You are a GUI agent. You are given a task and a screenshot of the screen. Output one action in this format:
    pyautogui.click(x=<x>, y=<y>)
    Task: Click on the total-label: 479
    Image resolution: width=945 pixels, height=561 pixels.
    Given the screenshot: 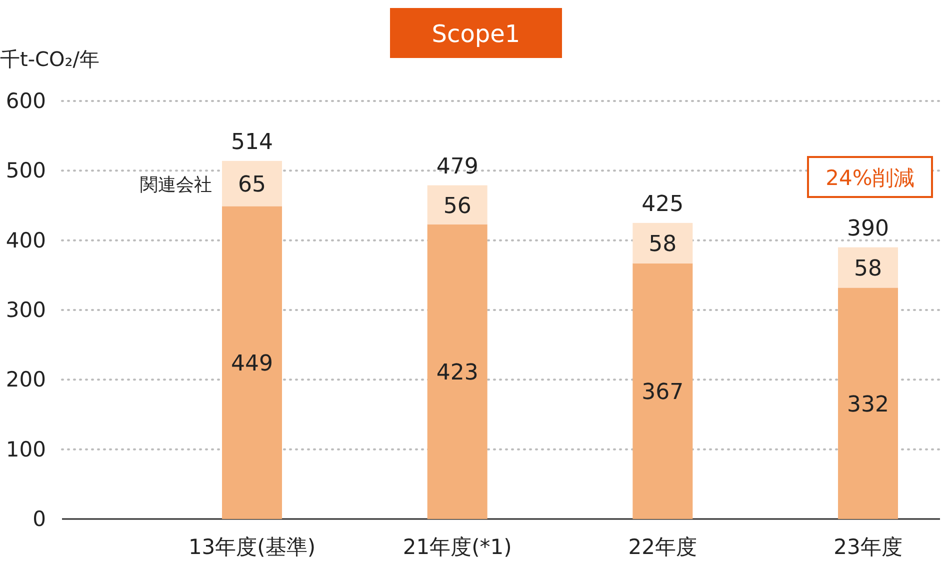 What is the action you would take?
    pyautogui.click(x=457, y=167)
    